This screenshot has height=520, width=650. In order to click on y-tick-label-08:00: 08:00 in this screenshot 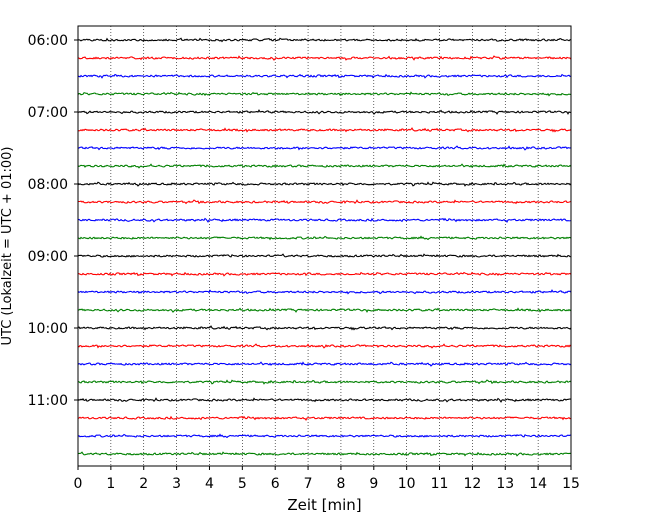, I will do `click(48, 185)`.